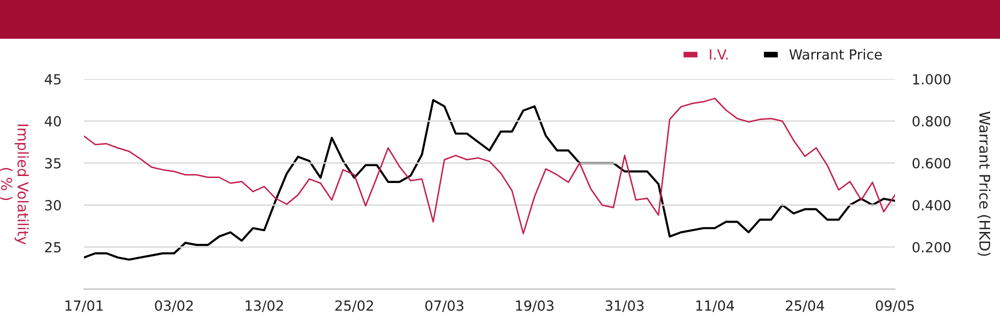 The width and height of the screenshot is (1000, 324). I want to click on y-tick-label: 30, so click(53, 205).